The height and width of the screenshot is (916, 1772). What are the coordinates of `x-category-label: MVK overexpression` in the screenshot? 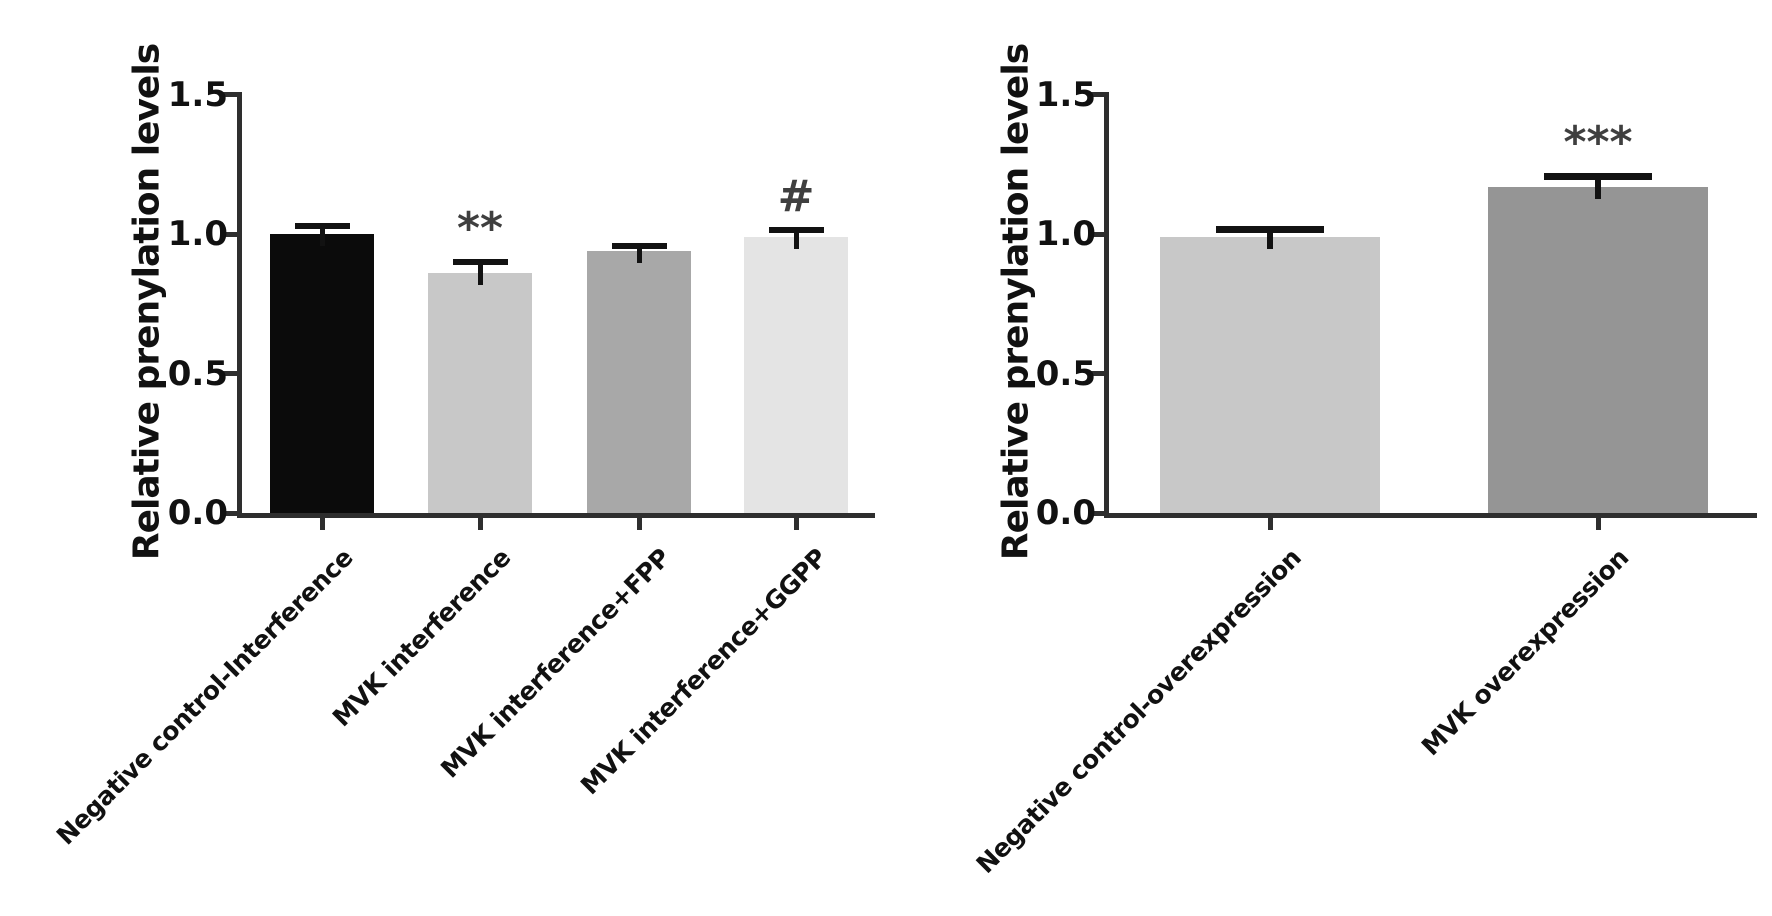 It's located at (1525, 652).